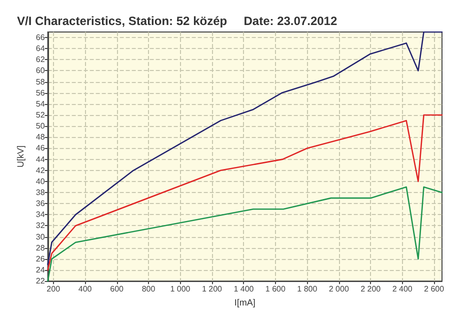 This screenshot has width=462, height=320. I want to click on y-tick-label: 34, so click(41, 215).